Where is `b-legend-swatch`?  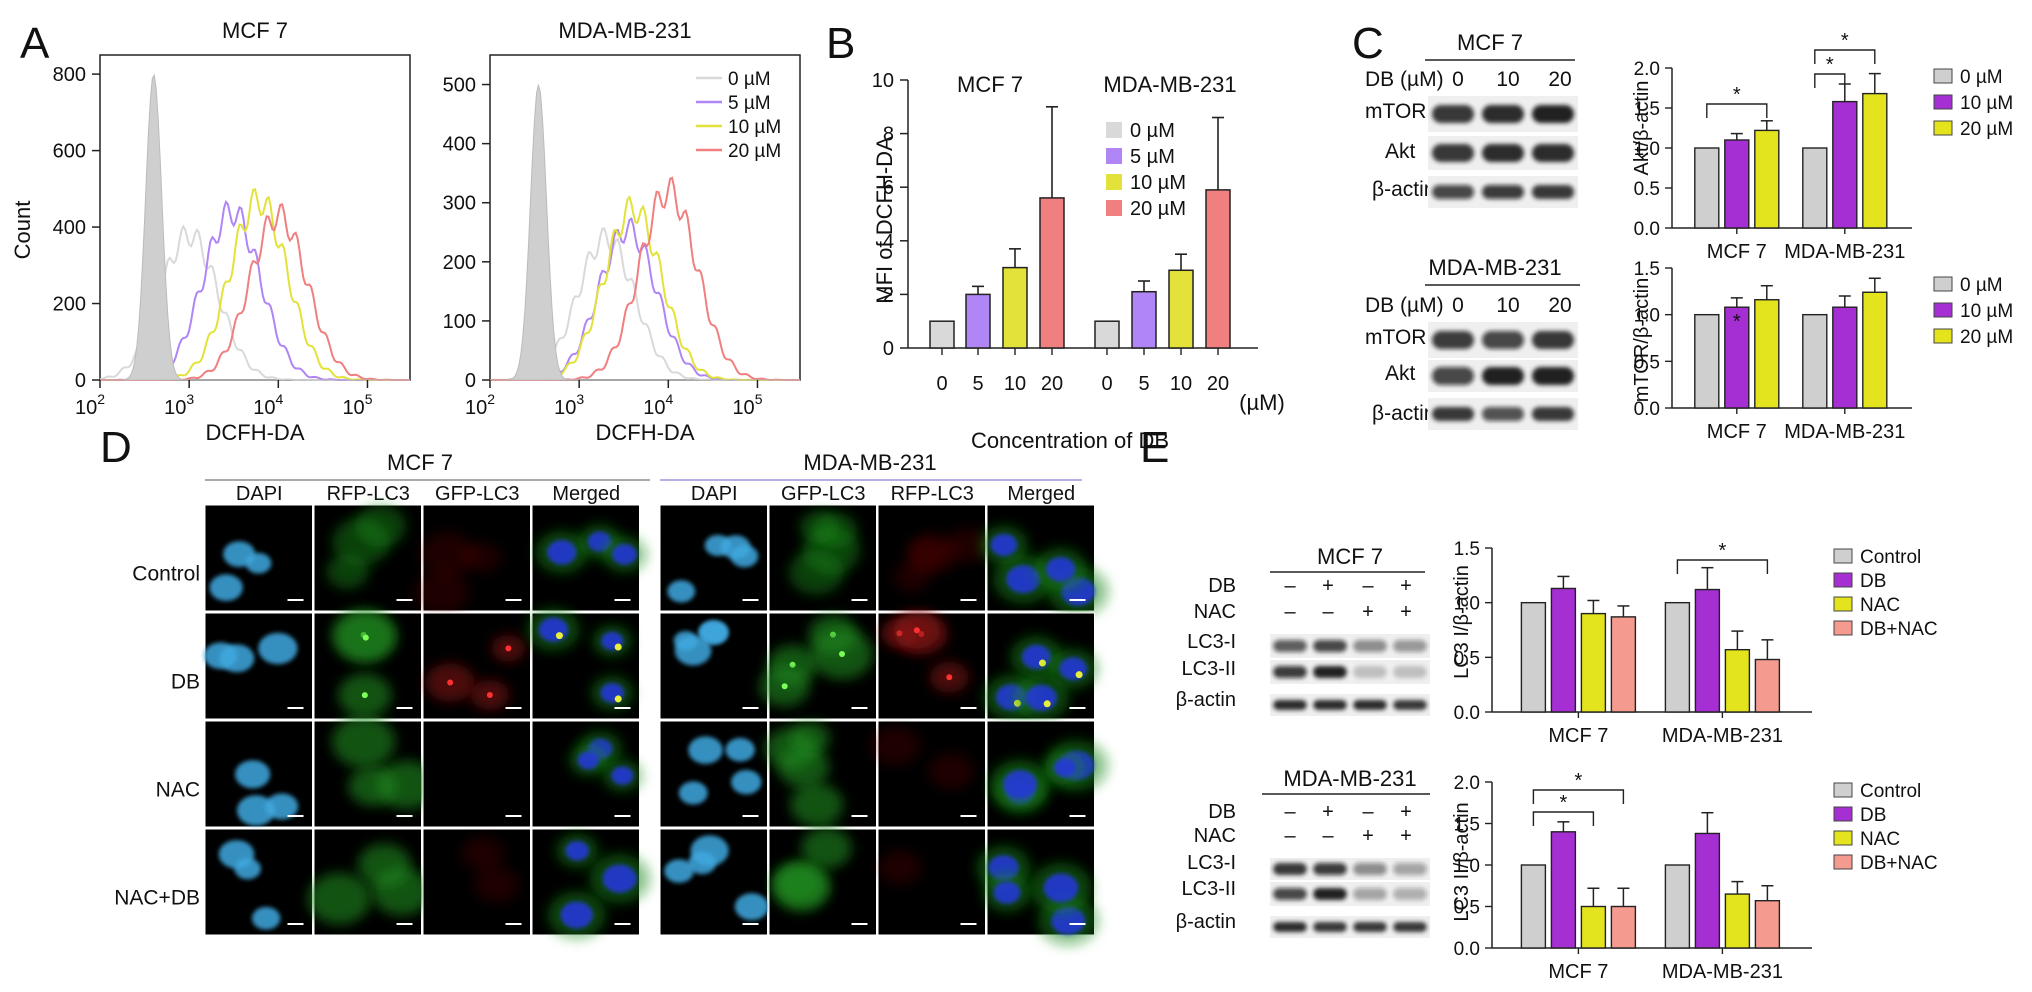 b-legend-swatch is located at coordinates (1114, 130).